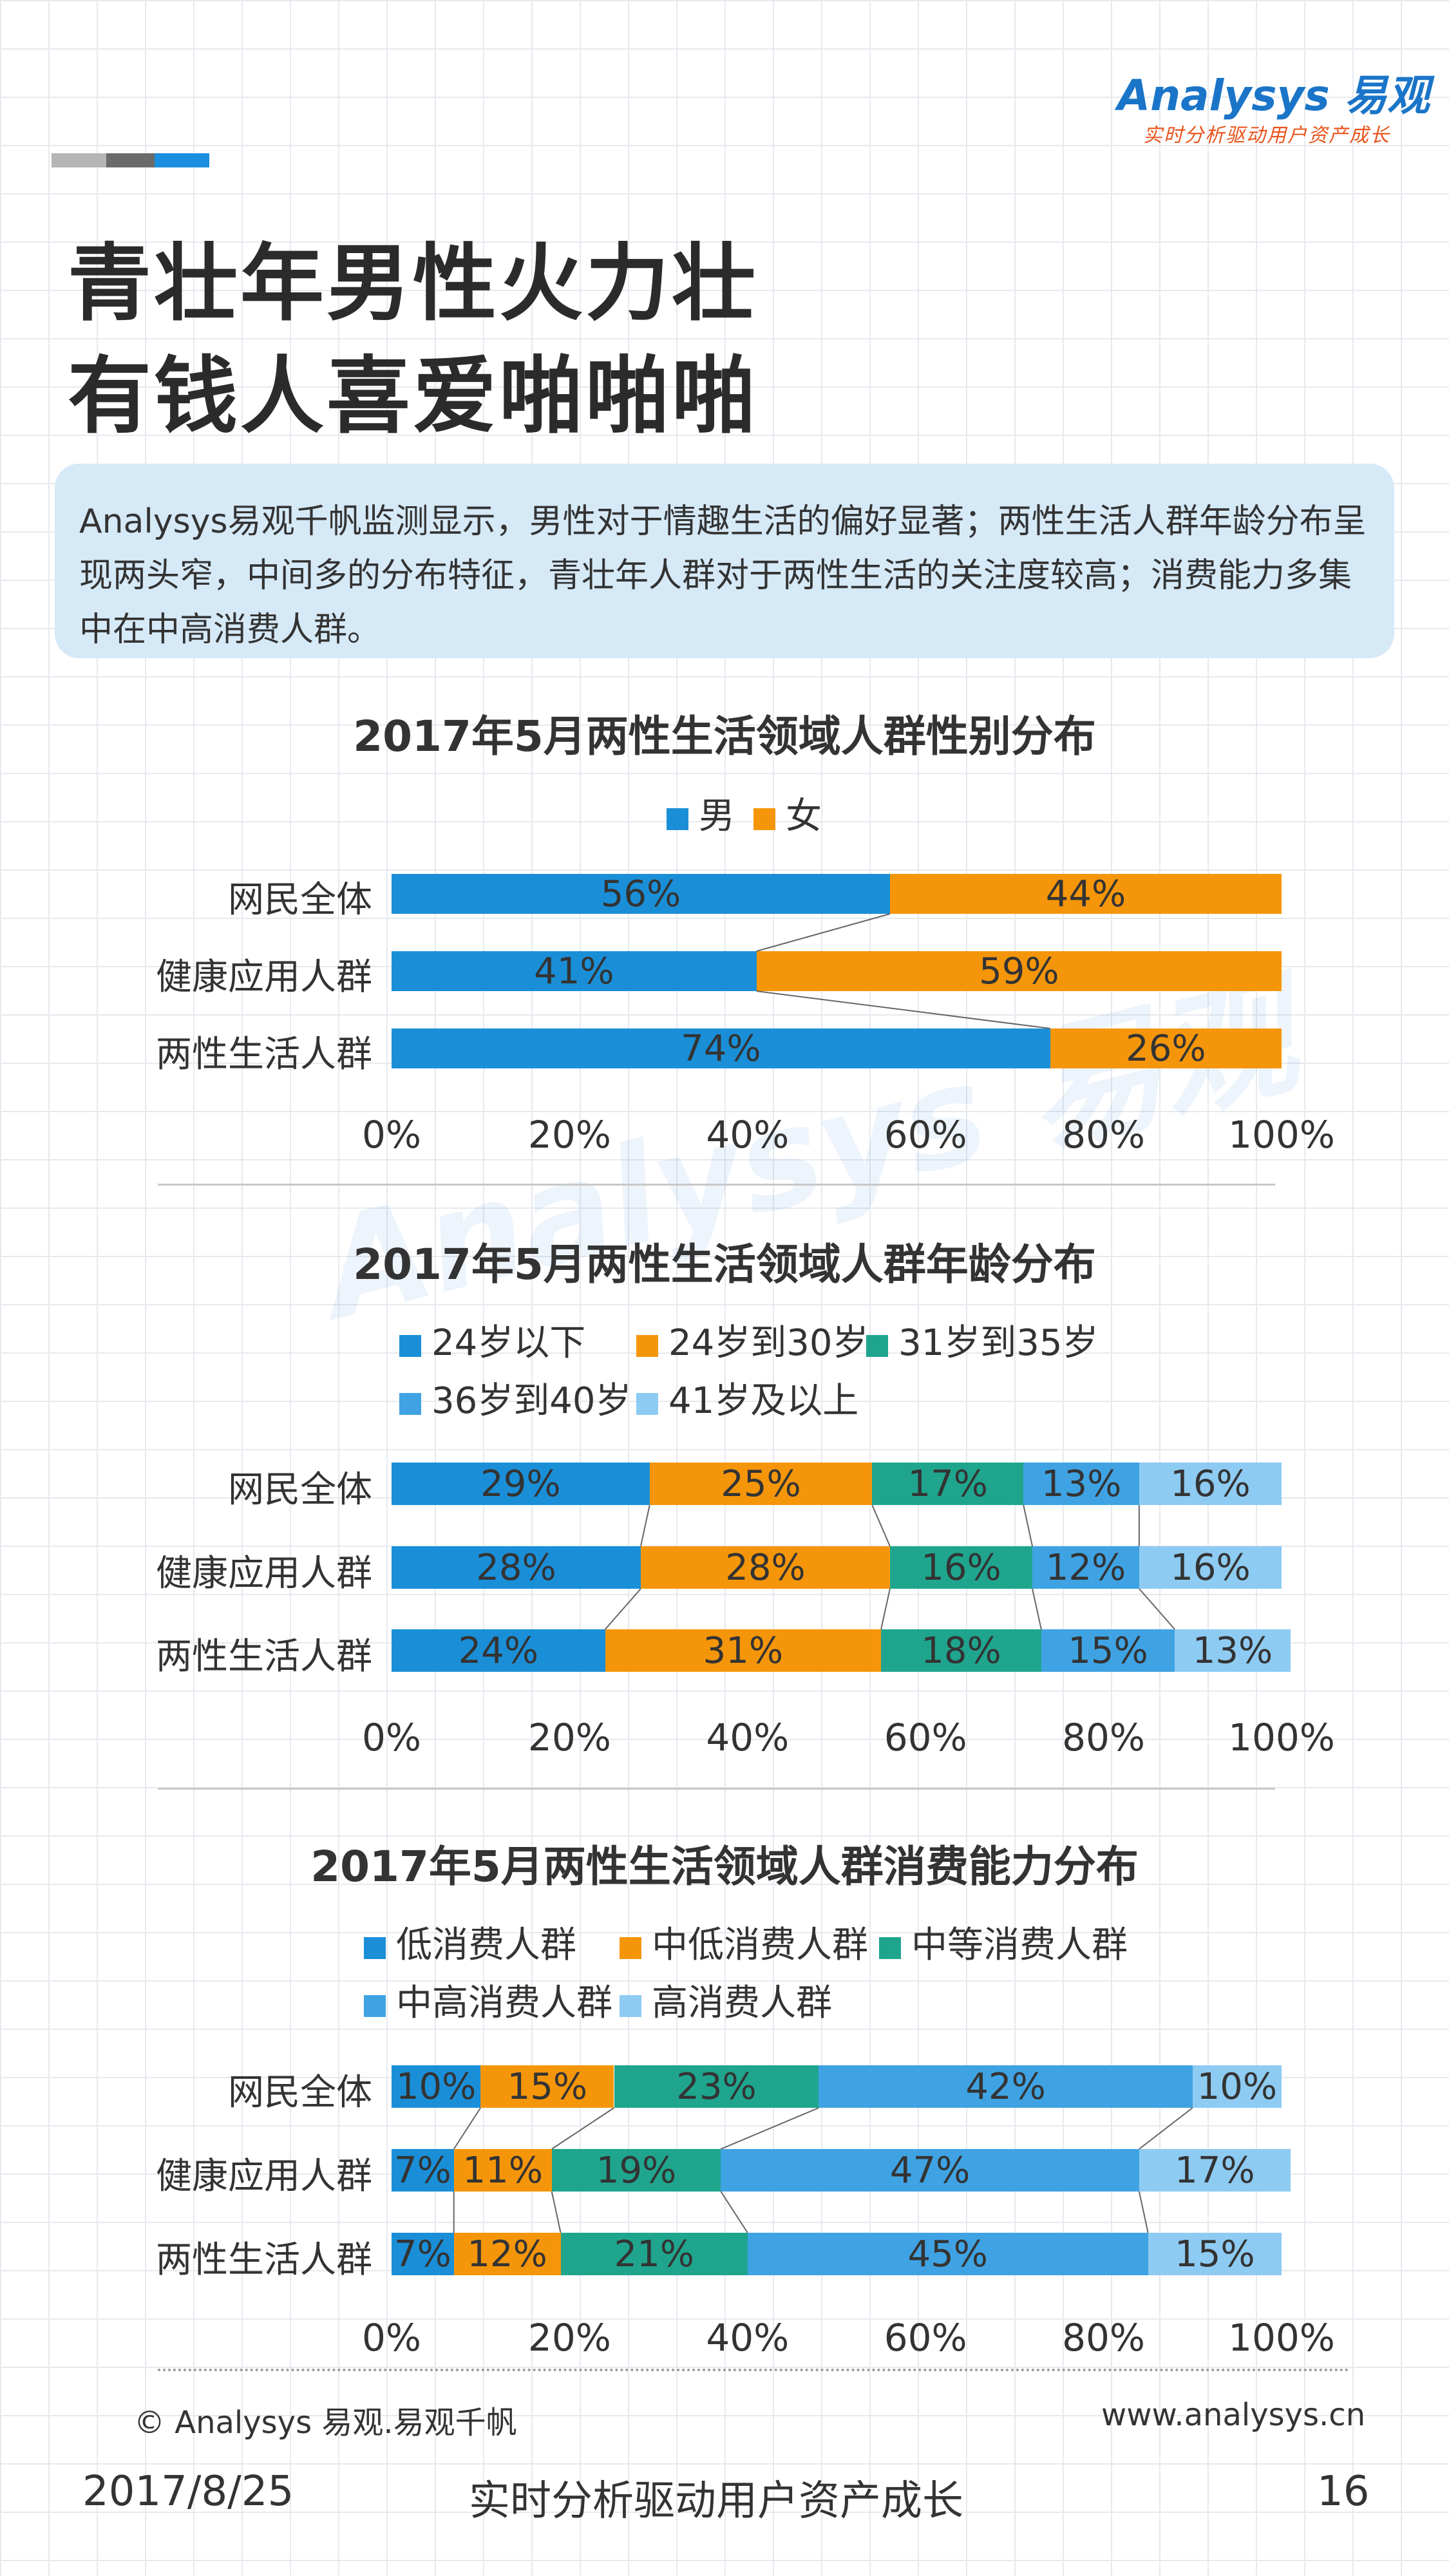  I want to click on legend-item: 24岁以下, so click(492, 1340).